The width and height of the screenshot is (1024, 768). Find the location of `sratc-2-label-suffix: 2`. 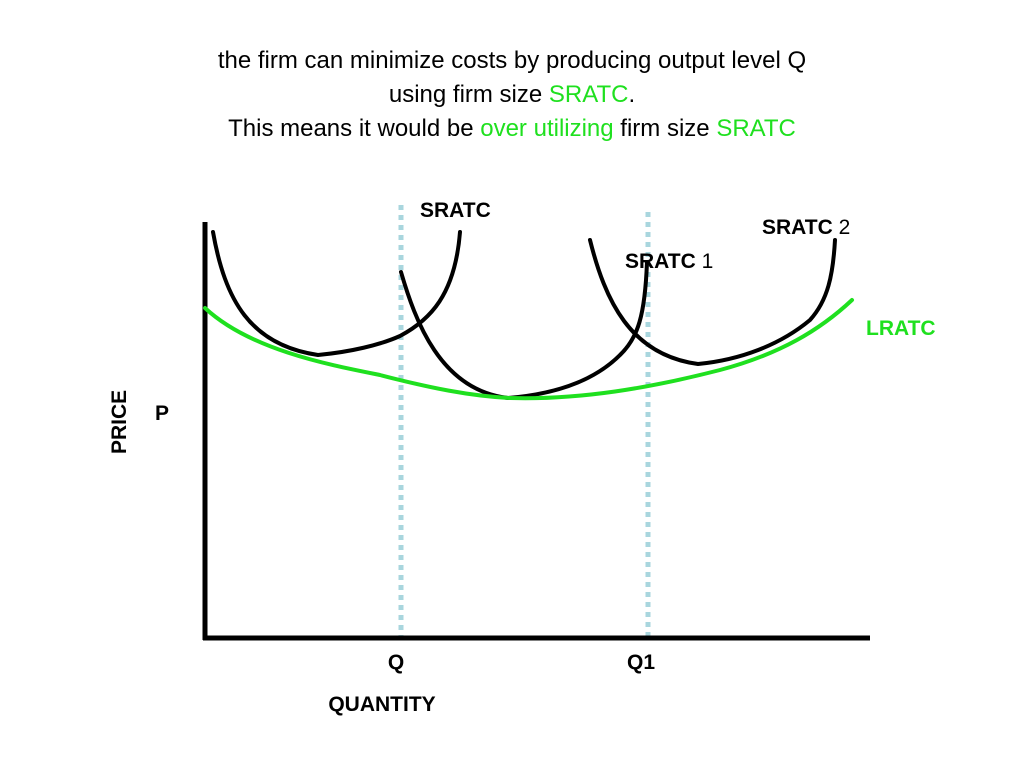

sratc-2-label-suffix: 2 is located at coordinates (842, 227).